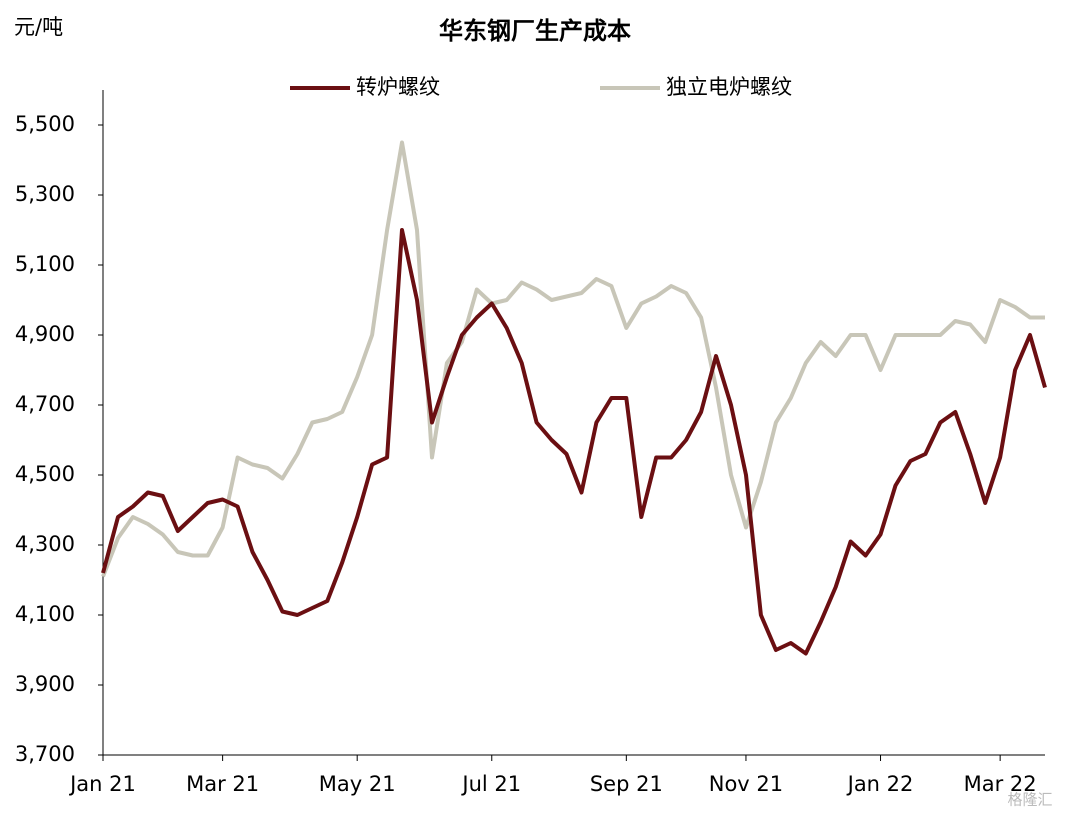  What do you see at coordinates (880, 784) in the screenshot?
I see `x-tick-label: Jan 22` at bounding box center [880, 784].